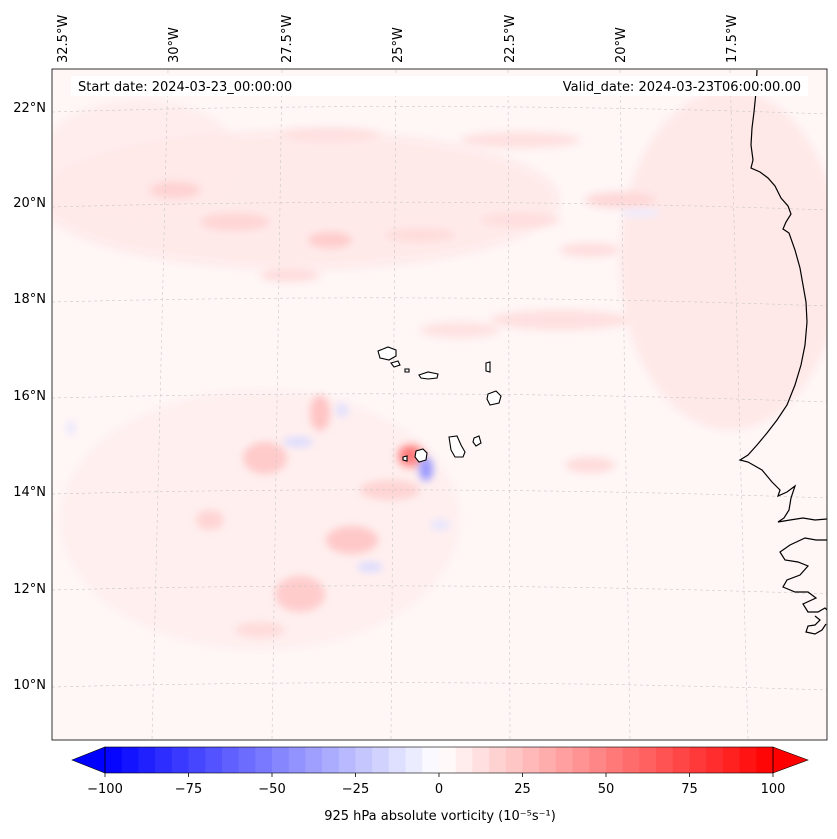 The image size is (837, 839). What do you see at coordinates (105, 789) in the screenshot?
I see `colorbar-tick-label: −100` at bounding box center [105, 789].